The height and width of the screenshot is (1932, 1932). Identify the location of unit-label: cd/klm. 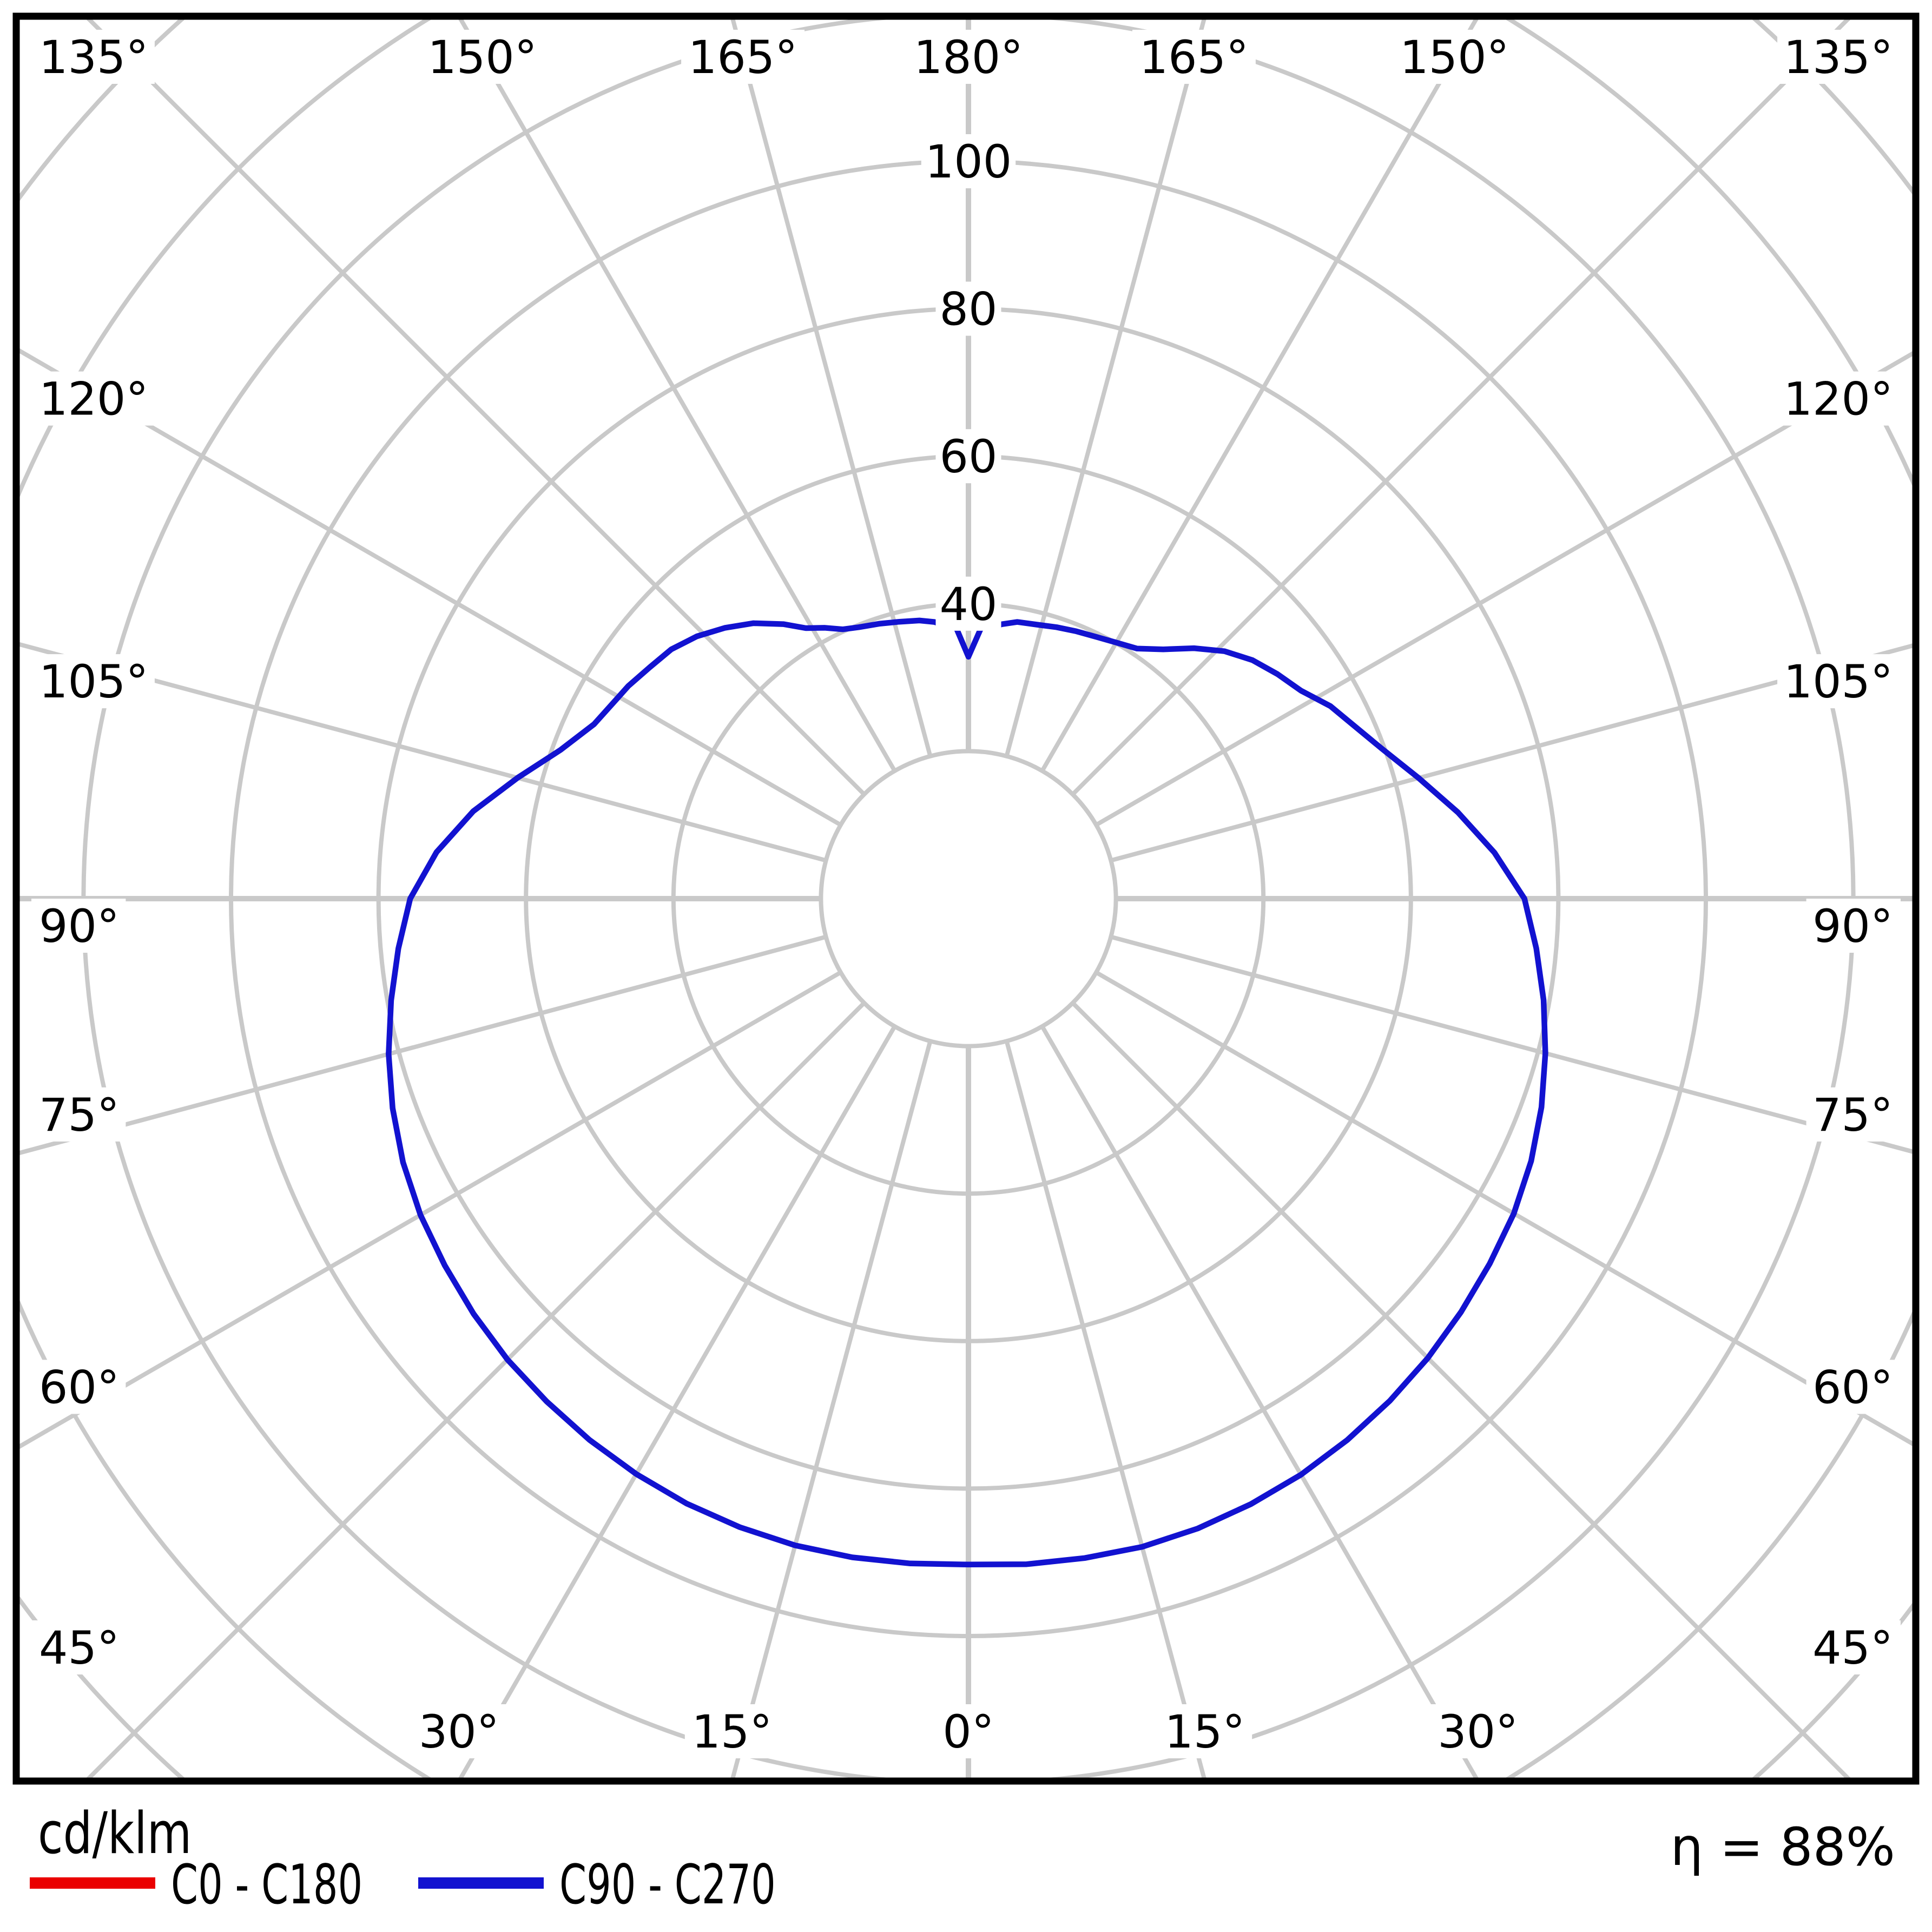
(115, 1833).